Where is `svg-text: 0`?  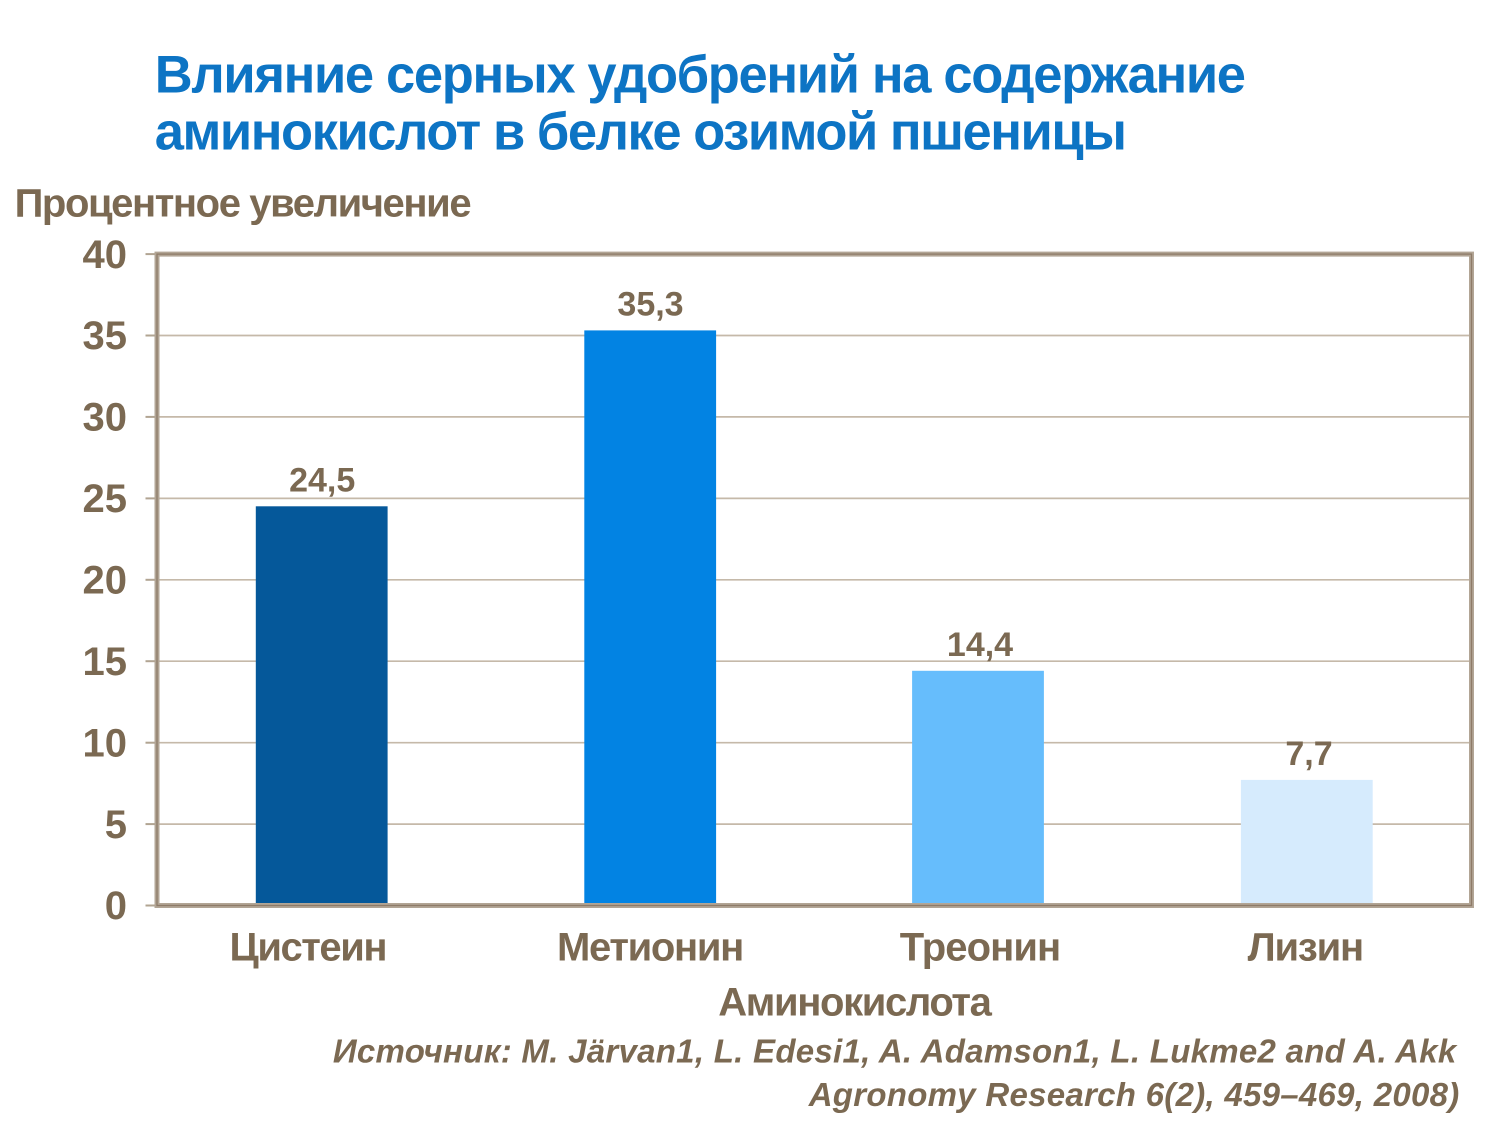
svg-text: 0 is located at coordinates (116, 906).